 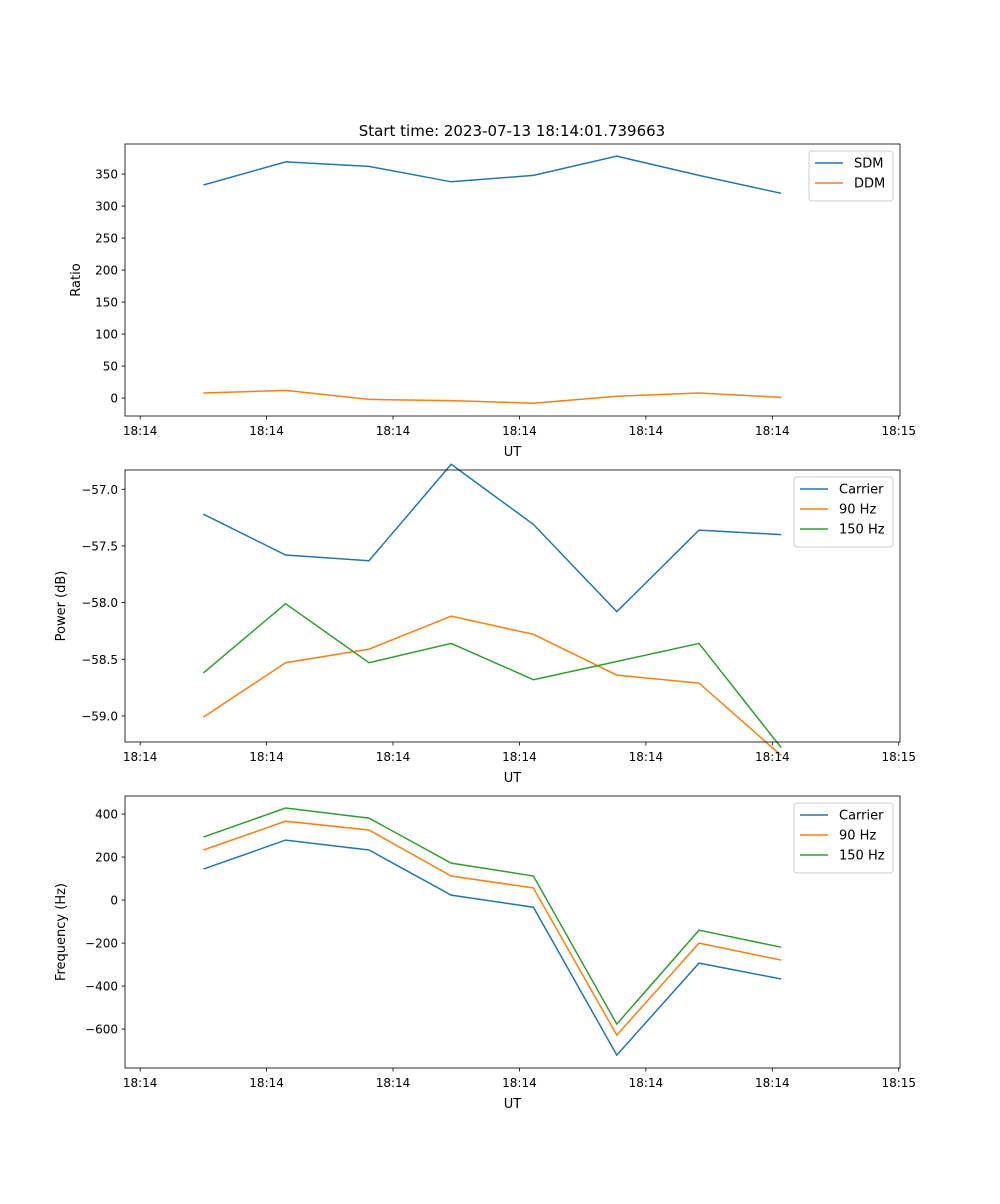 I want to click on legend-label: DDM, so click(x=869, y=184).